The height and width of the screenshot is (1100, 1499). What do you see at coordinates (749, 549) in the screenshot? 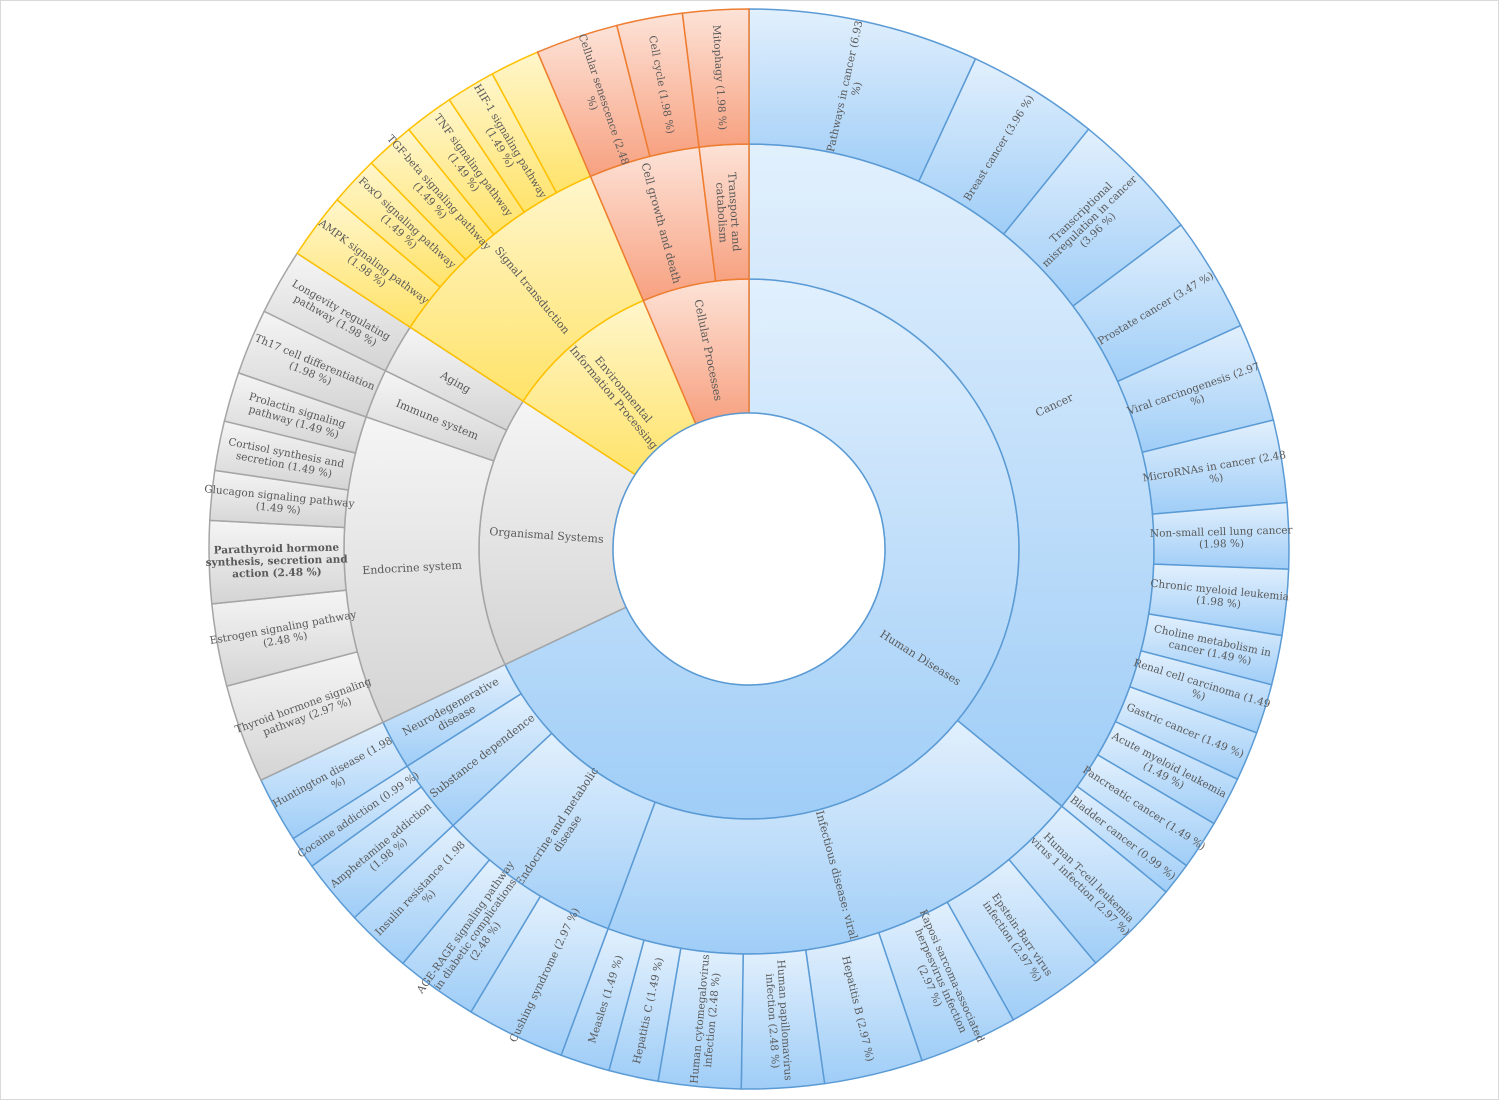
I see `center-hole` at bounding box center [749, 549].